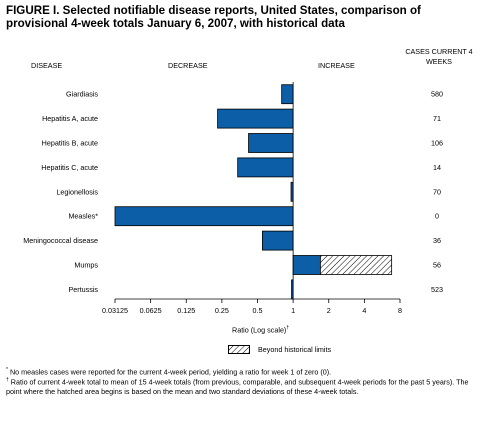  What do you see at coordinates (239, 349) in the screenshot?
I see `legend-hatch-swatch` at bounding box center [239, 349].